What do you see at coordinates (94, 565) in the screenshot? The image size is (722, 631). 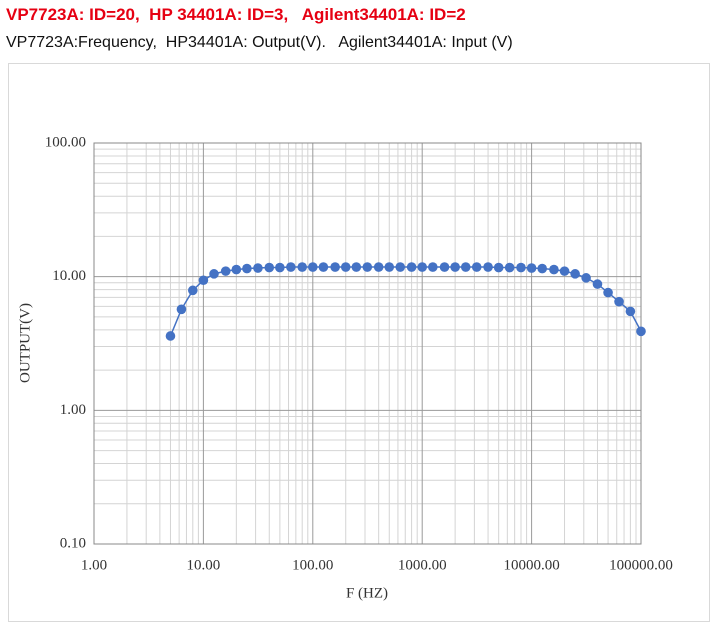 I see `x-tick-label: 1.00` at bounding box center [94, 565].